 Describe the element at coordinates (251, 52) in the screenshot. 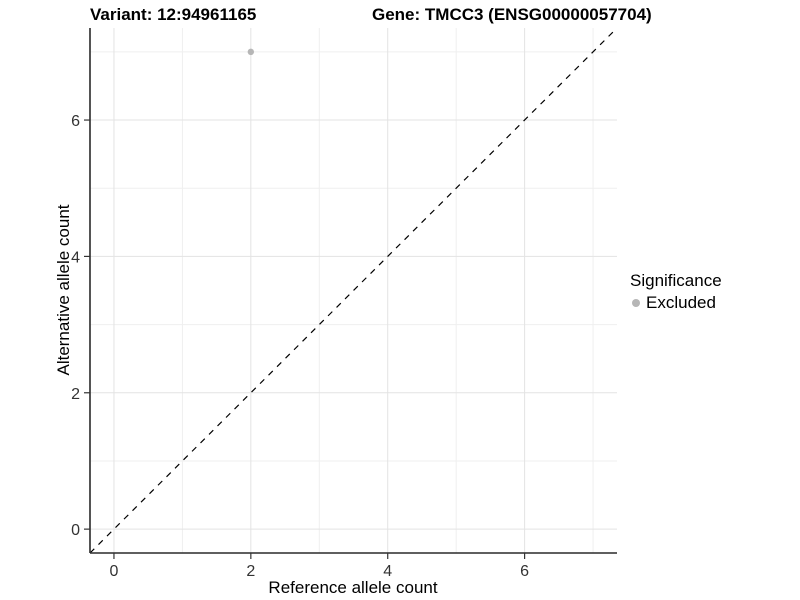

I see `data-point` at that location.